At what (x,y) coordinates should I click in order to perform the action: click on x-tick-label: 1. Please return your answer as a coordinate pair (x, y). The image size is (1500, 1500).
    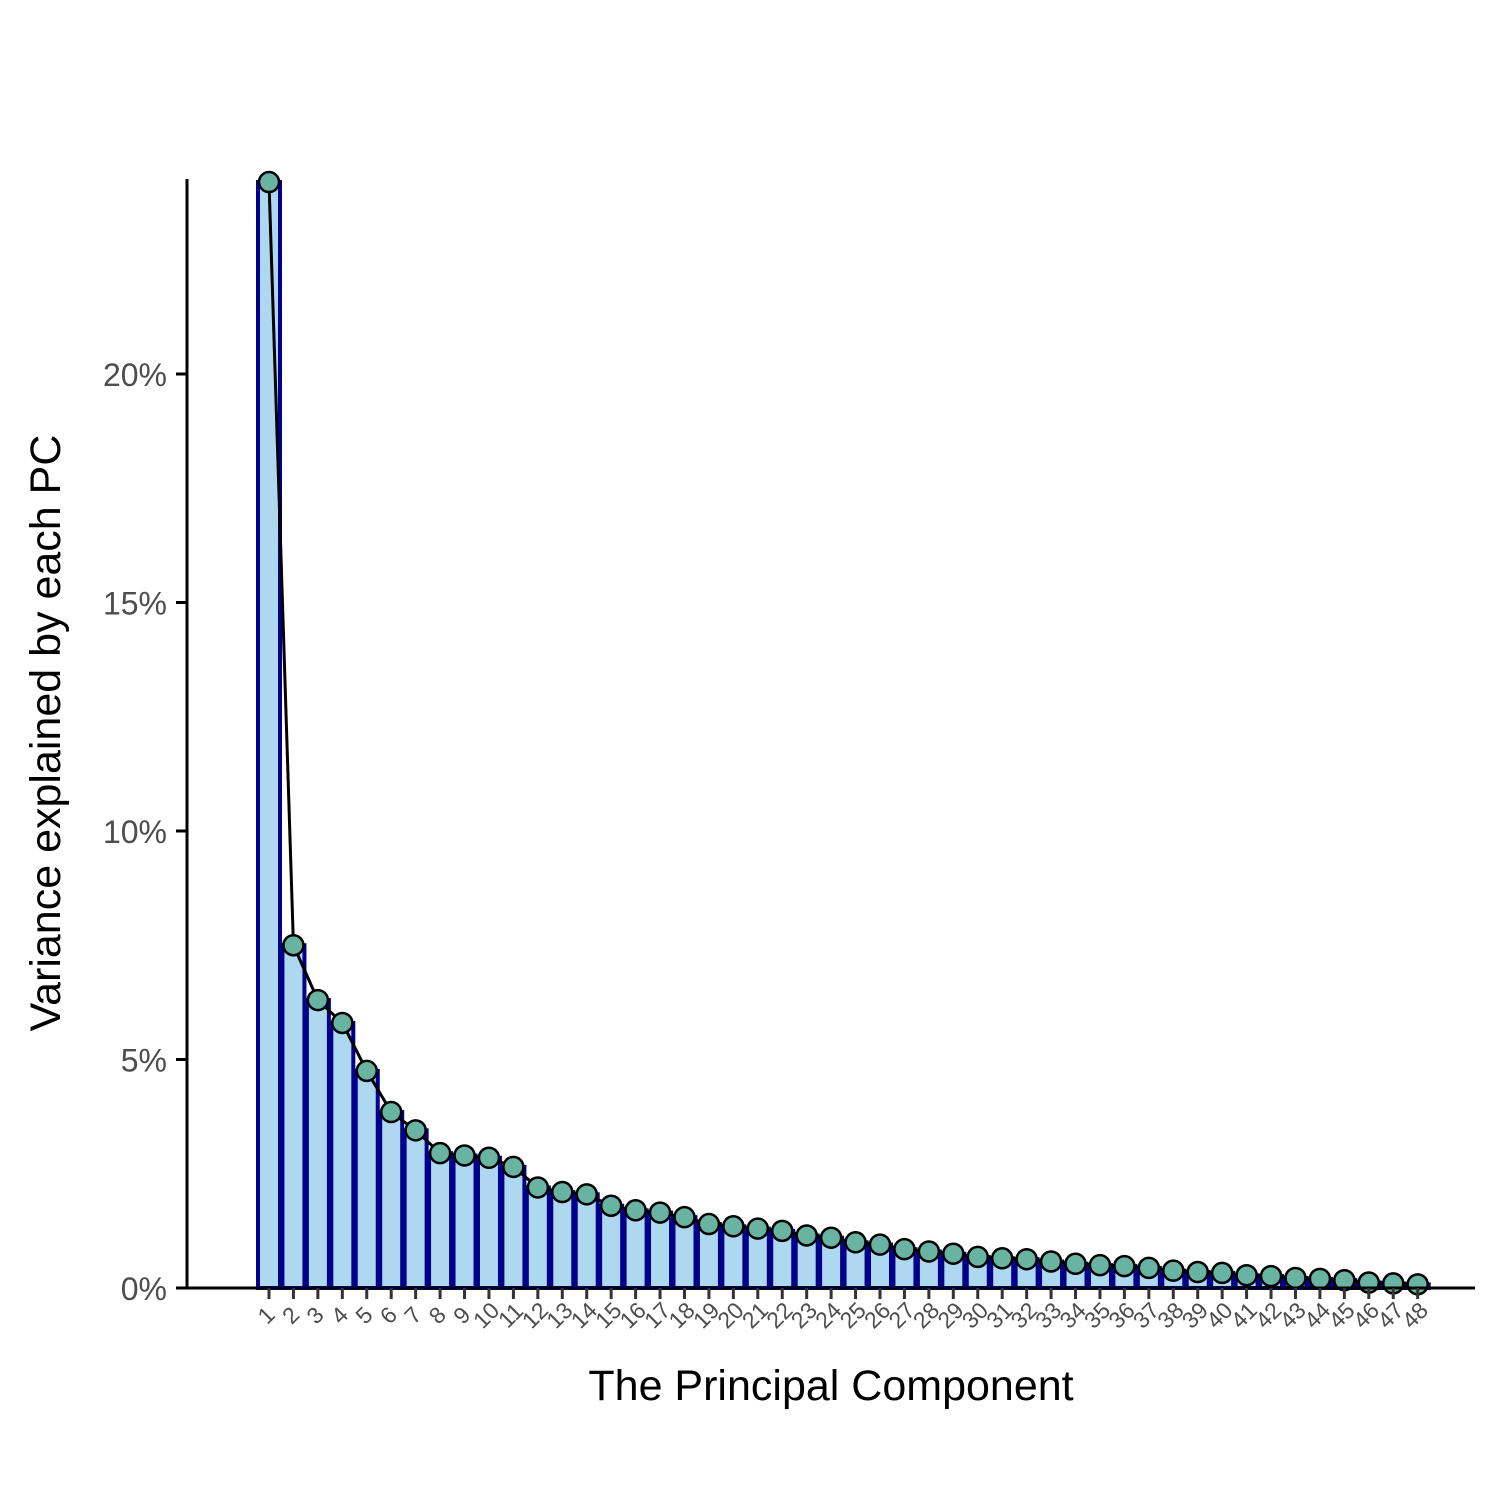
    Looking at the image, I should click on (265, 1314).